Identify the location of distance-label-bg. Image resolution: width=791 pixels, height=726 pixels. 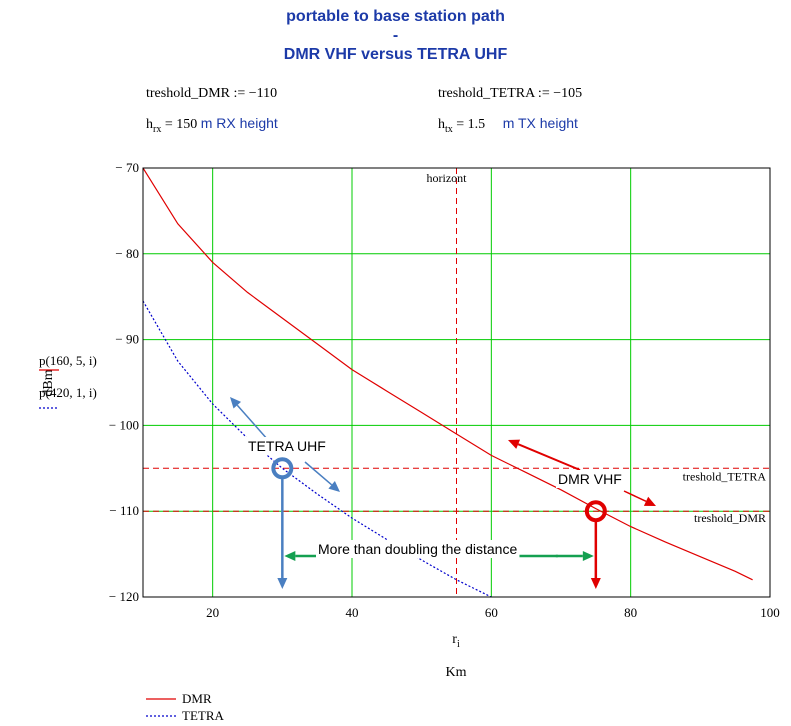
(418, 549).